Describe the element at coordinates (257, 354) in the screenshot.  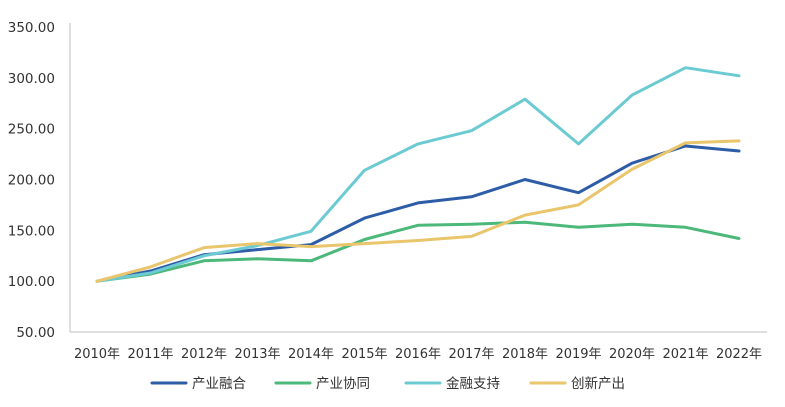
I see `x-tick-label: 2013年` at that location.